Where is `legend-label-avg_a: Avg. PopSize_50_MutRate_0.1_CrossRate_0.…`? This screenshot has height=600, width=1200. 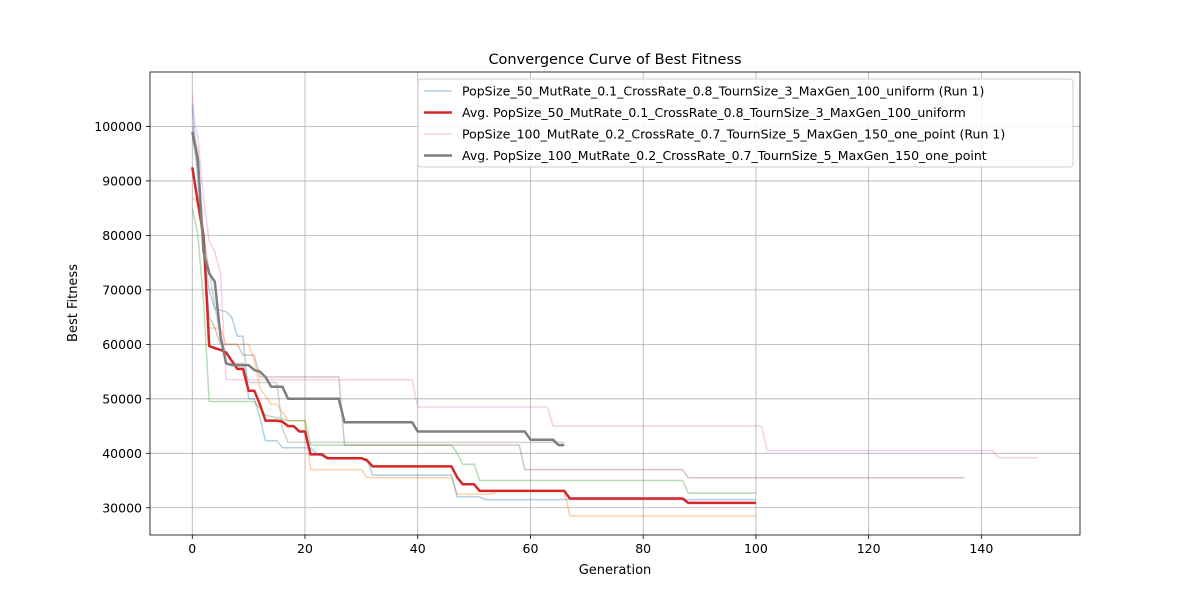 legend-label-avg_a: Avg. PopSize_50_MutRate_0.1_CrossRate_0.… is located at coordinates (714, 112).